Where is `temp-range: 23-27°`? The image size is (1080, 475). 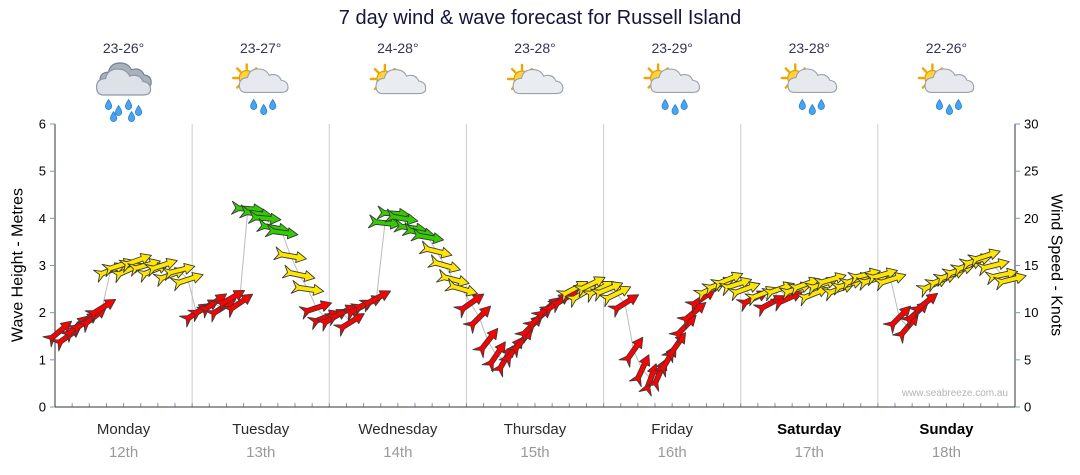 temp-range: 23-27° is located at coordinates (260, 48).